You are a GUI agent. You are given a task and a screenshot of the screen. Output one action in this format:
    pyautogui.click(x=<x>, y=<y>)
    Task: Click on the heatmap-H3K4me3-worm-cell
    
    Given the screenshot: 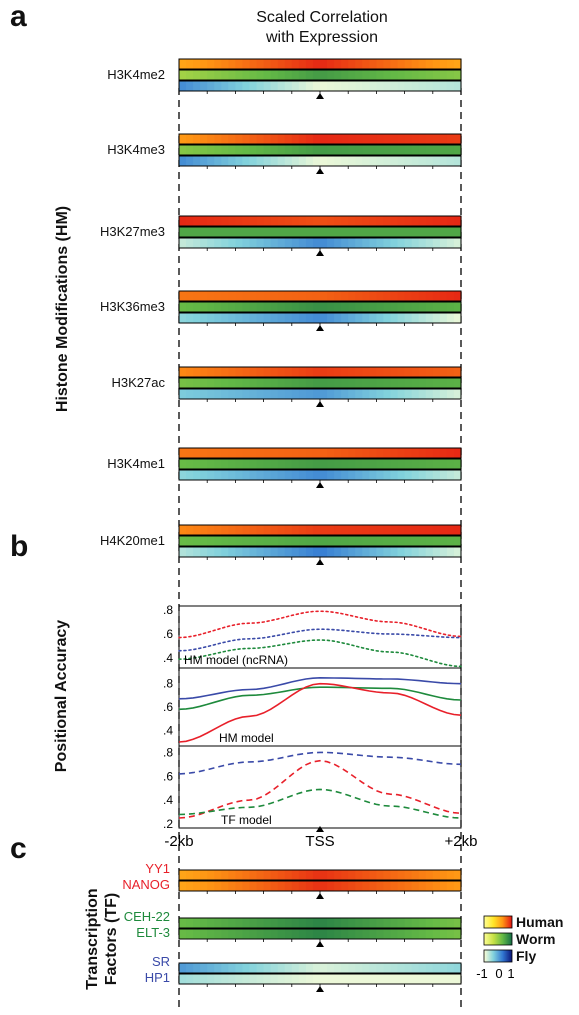 What is the action you would take?
    pyautogui.click(x=295, y=150)
    